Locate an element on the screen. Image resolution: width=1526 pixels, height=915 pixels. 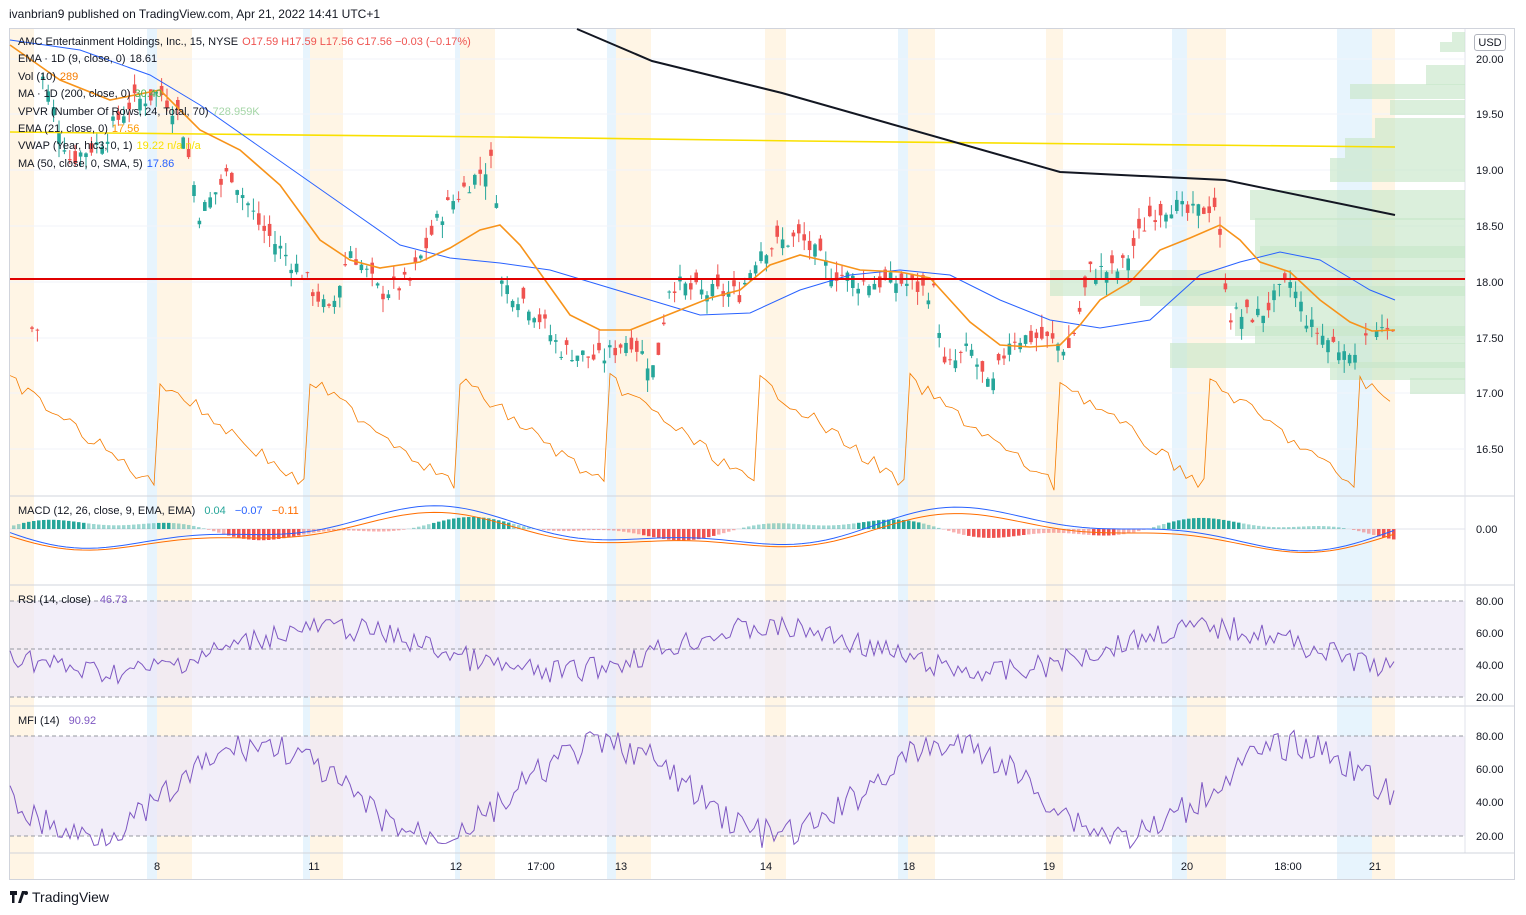
macd-value-hist: 0.04 is located at coordinates (215, 511).